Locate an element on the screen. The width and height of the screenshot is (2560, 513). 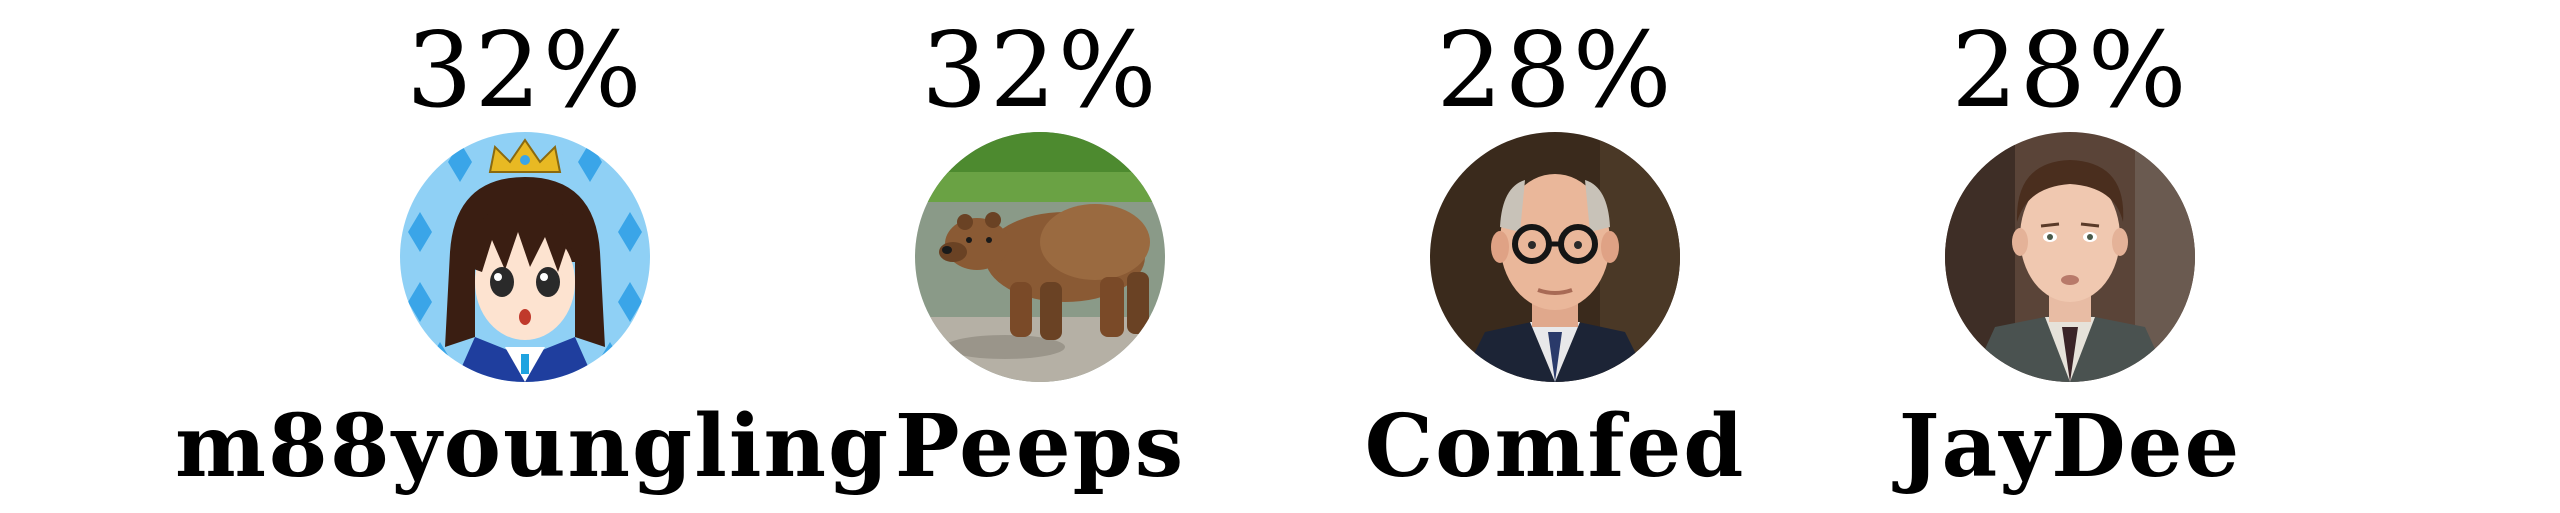
player-name: JayDee is located at coordinates (2070, 446).